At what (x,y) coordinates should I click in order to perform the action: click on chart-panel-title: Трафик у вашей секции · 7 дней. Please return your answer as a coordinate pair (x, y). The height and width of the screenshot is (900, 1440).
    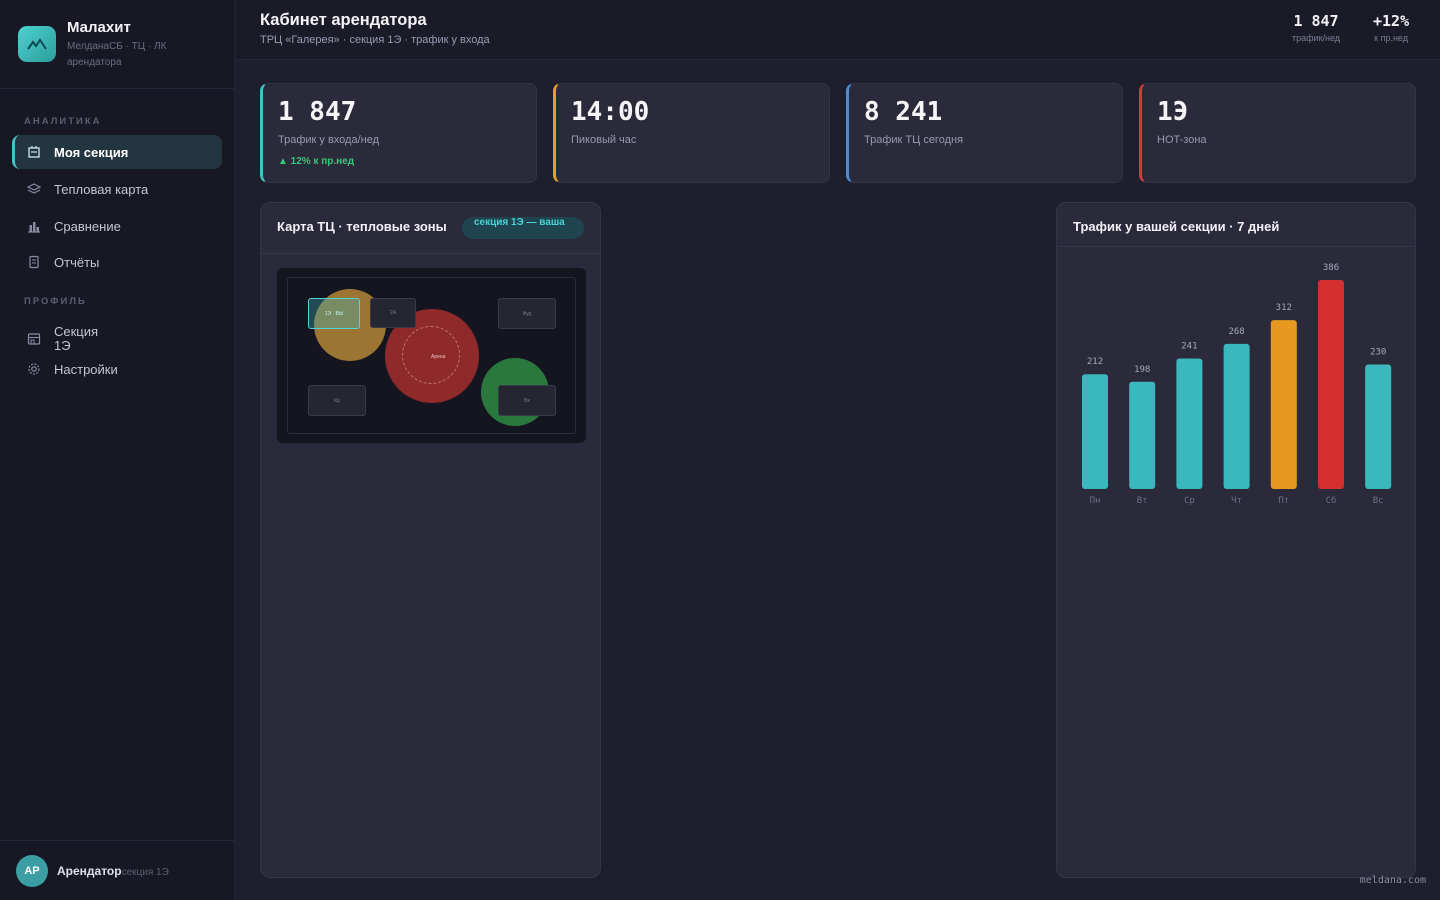
    Looking at the image, I should click on (1176, 226).